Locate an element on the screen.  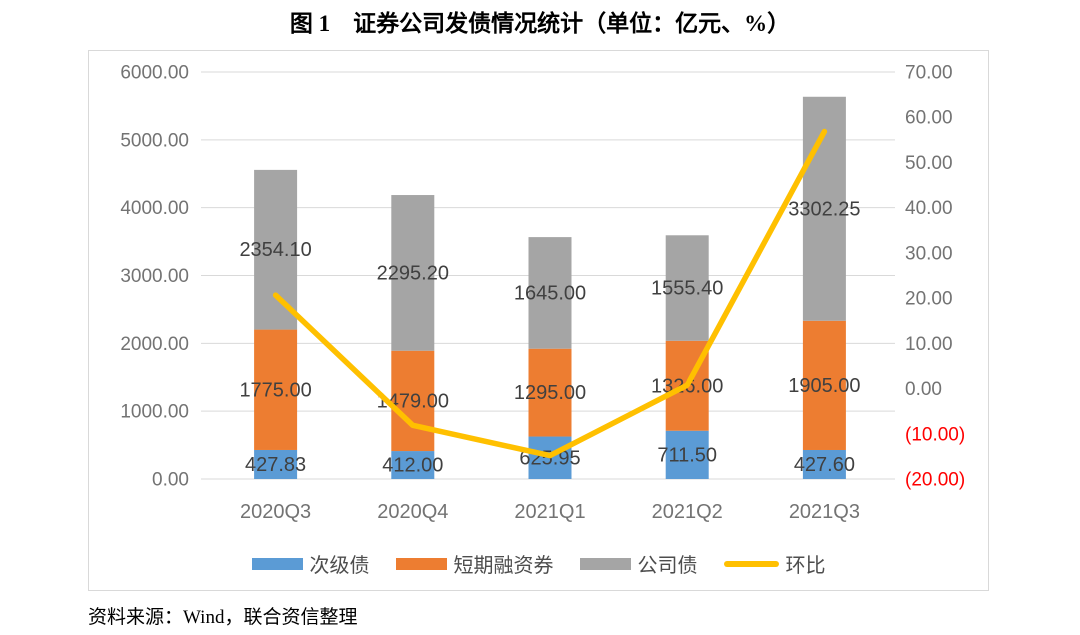
bar-value-label: 711.50 is located at coordinates (687, 455).